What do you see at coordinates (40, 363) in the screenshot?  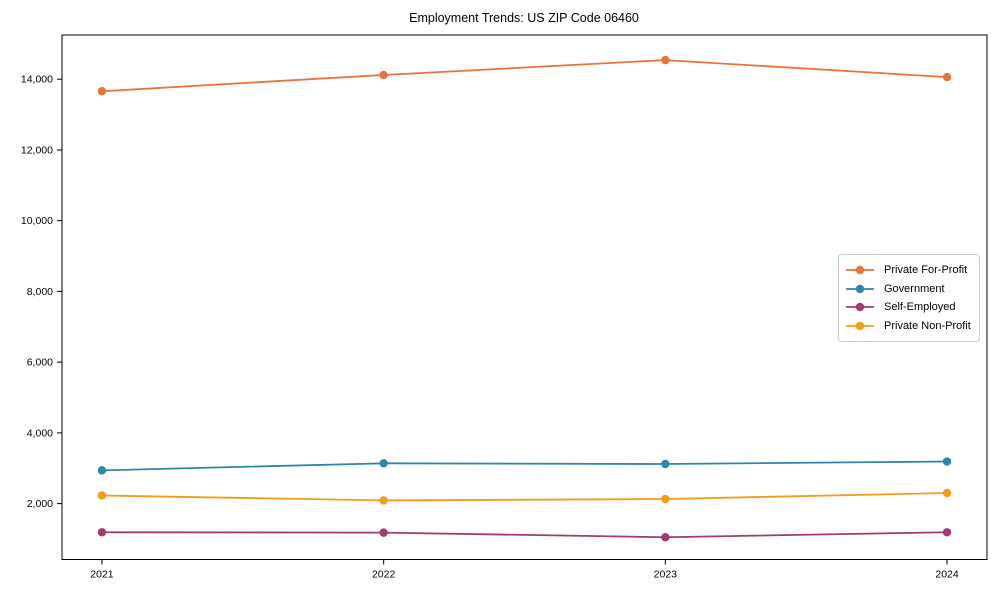 I see `y-axis-tick-label: 6,000` at bounding box center [40, 363].